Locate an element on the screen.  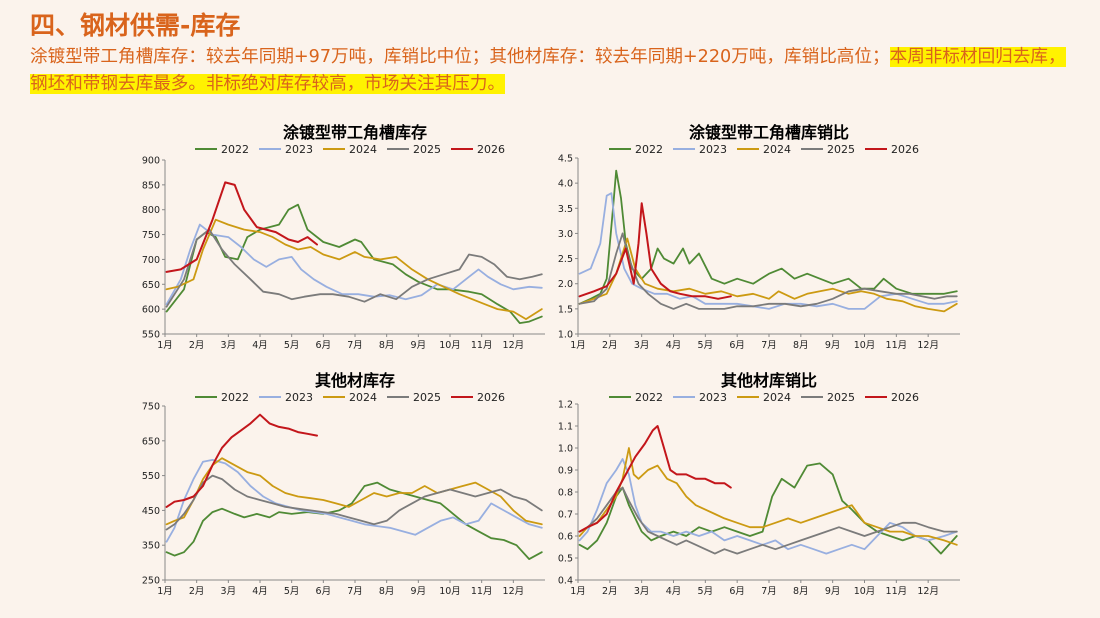
y-tick-label: 800 is located at coordinates (151, 210).